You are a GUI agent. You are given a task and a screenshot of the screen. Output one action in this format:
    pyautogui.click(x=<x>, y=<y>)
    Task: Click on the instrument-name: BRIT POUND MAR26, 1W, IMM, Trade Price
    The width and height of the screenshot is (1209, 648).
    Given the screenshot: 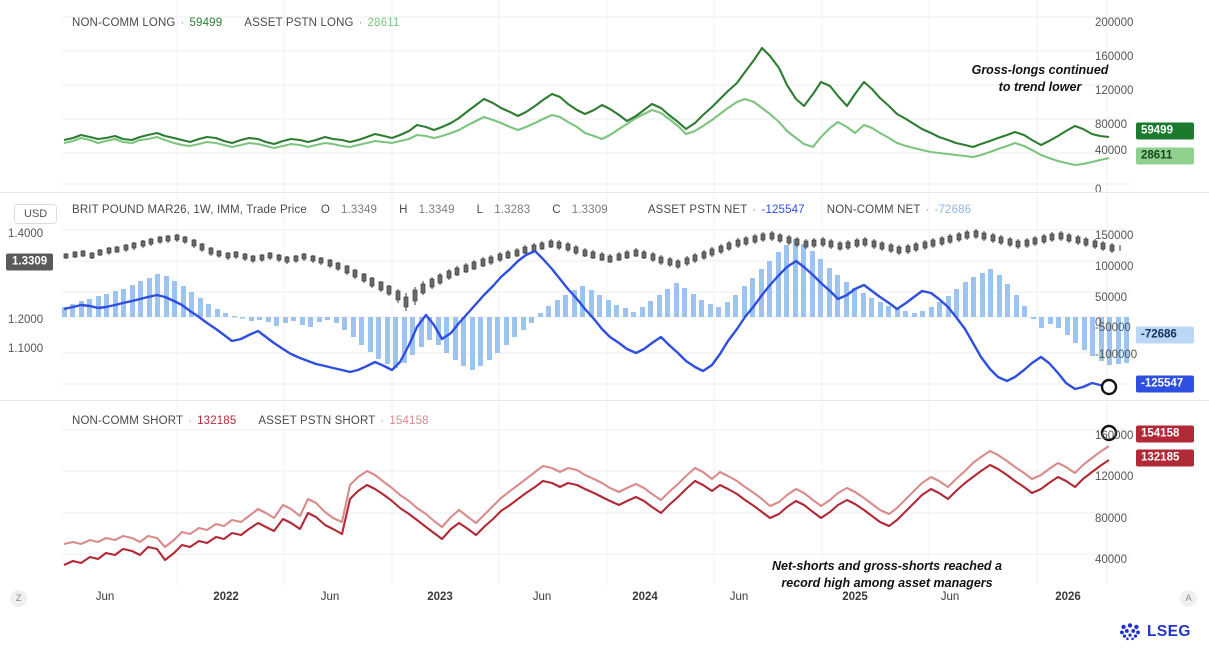 What is the action you would take?
    pyautogui.click(x=189, y=210)
    